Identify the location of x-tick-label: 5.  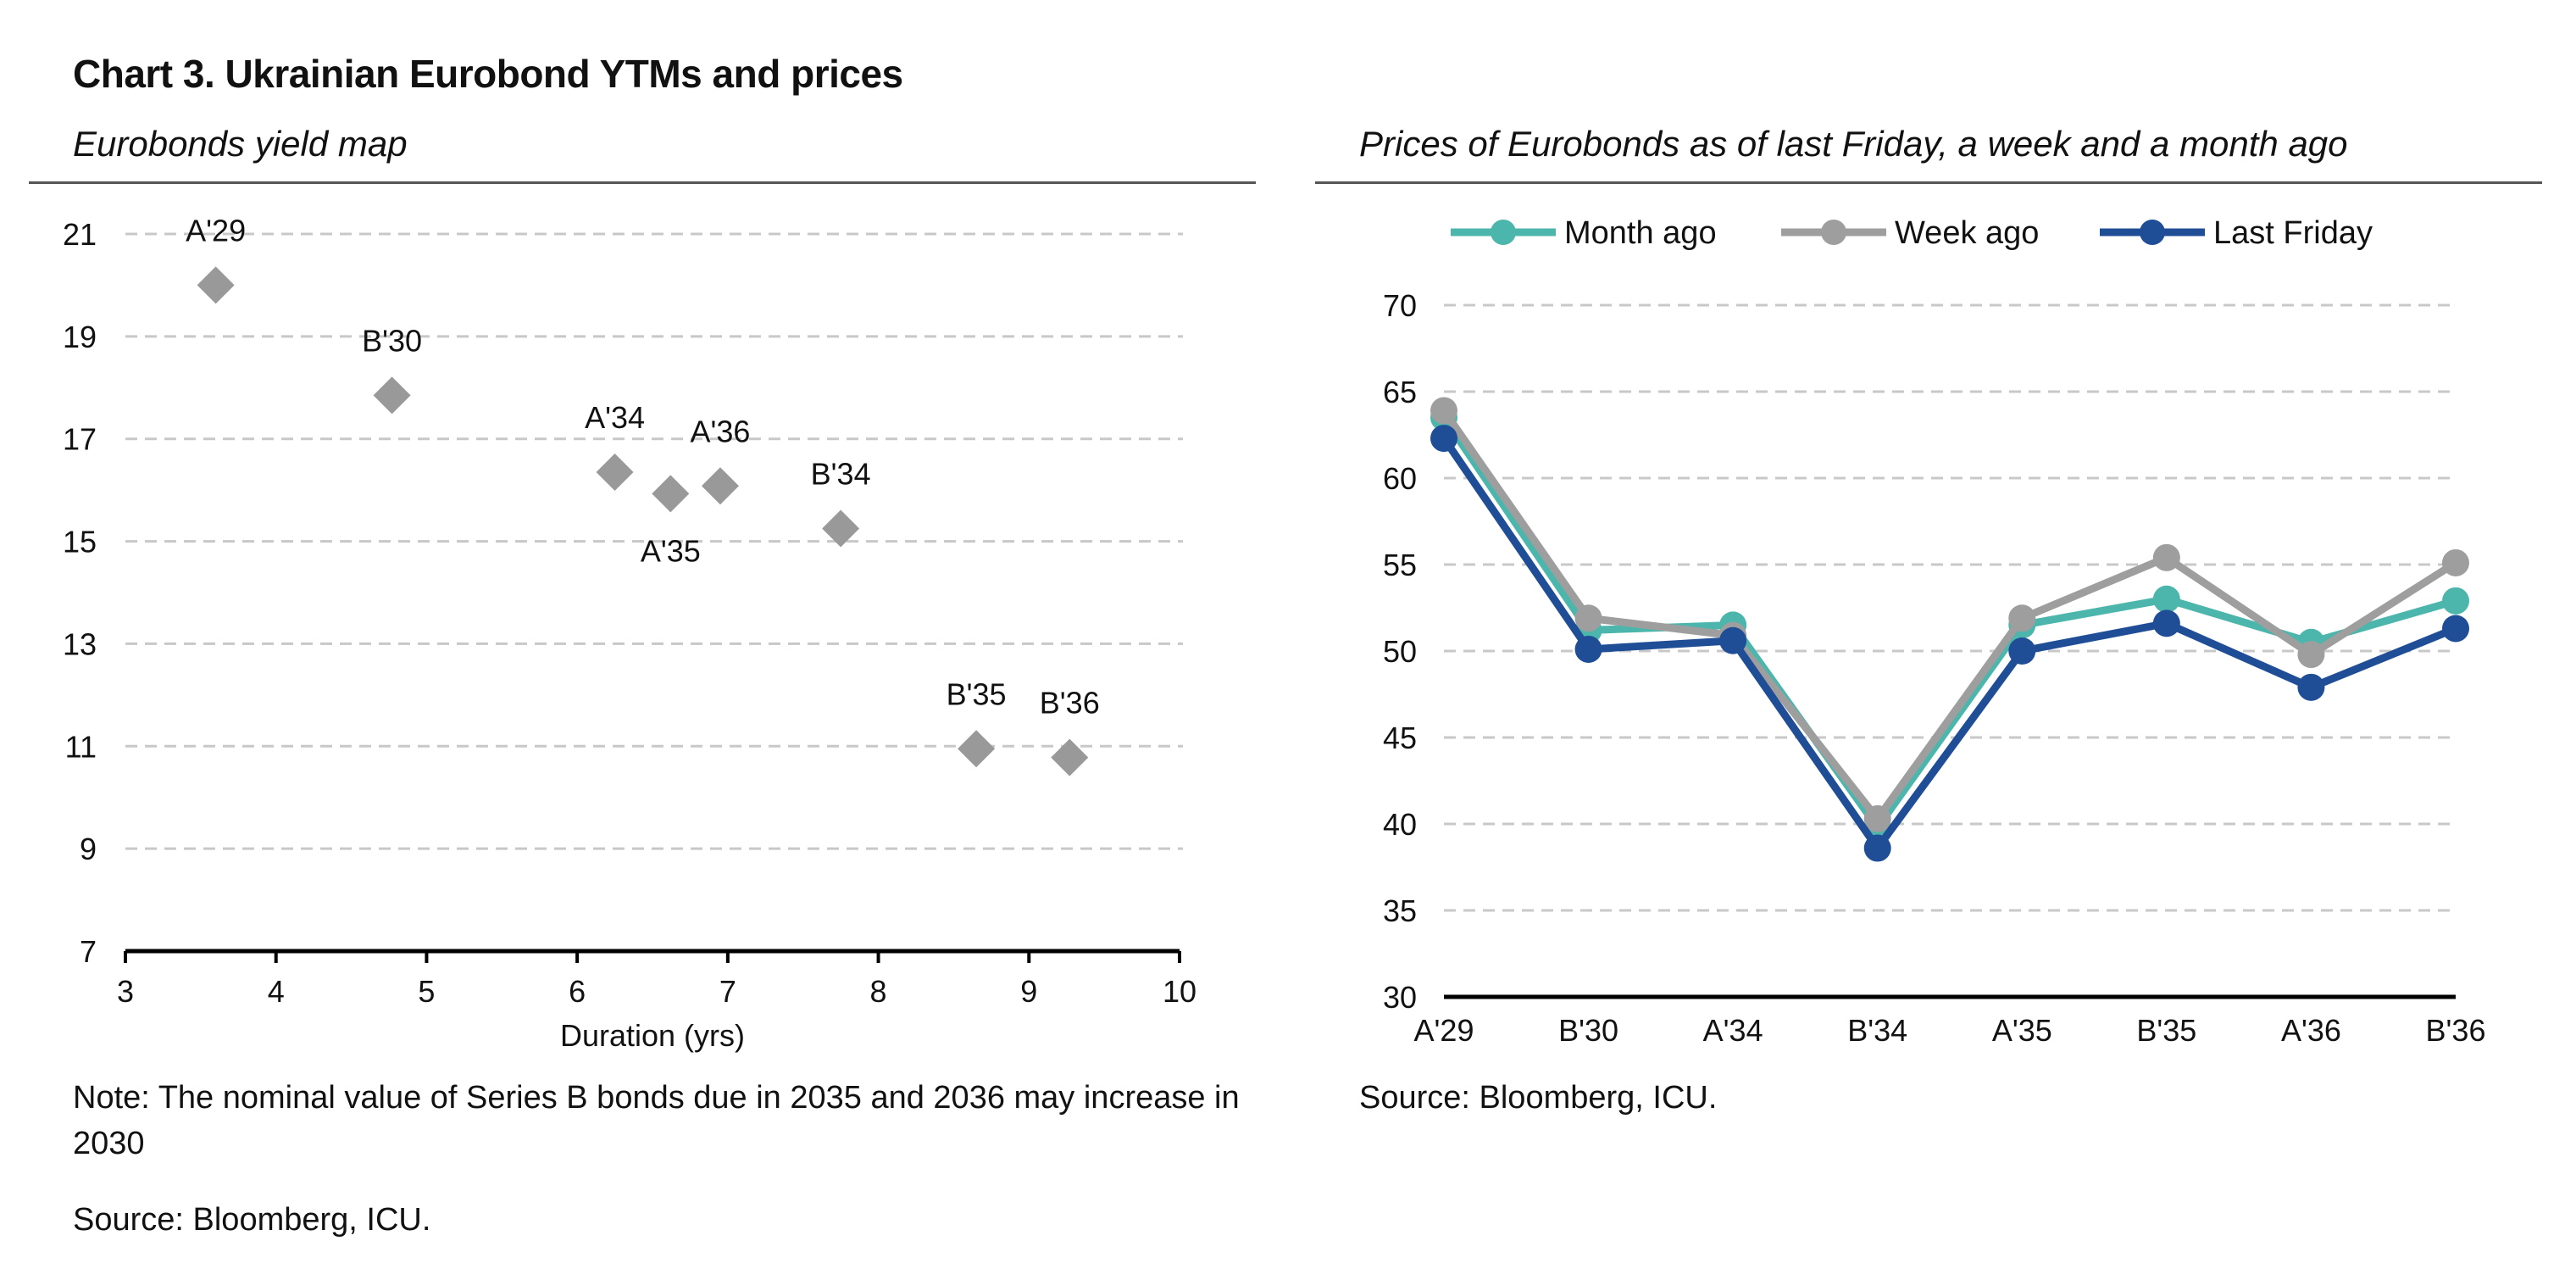
(426, 991).